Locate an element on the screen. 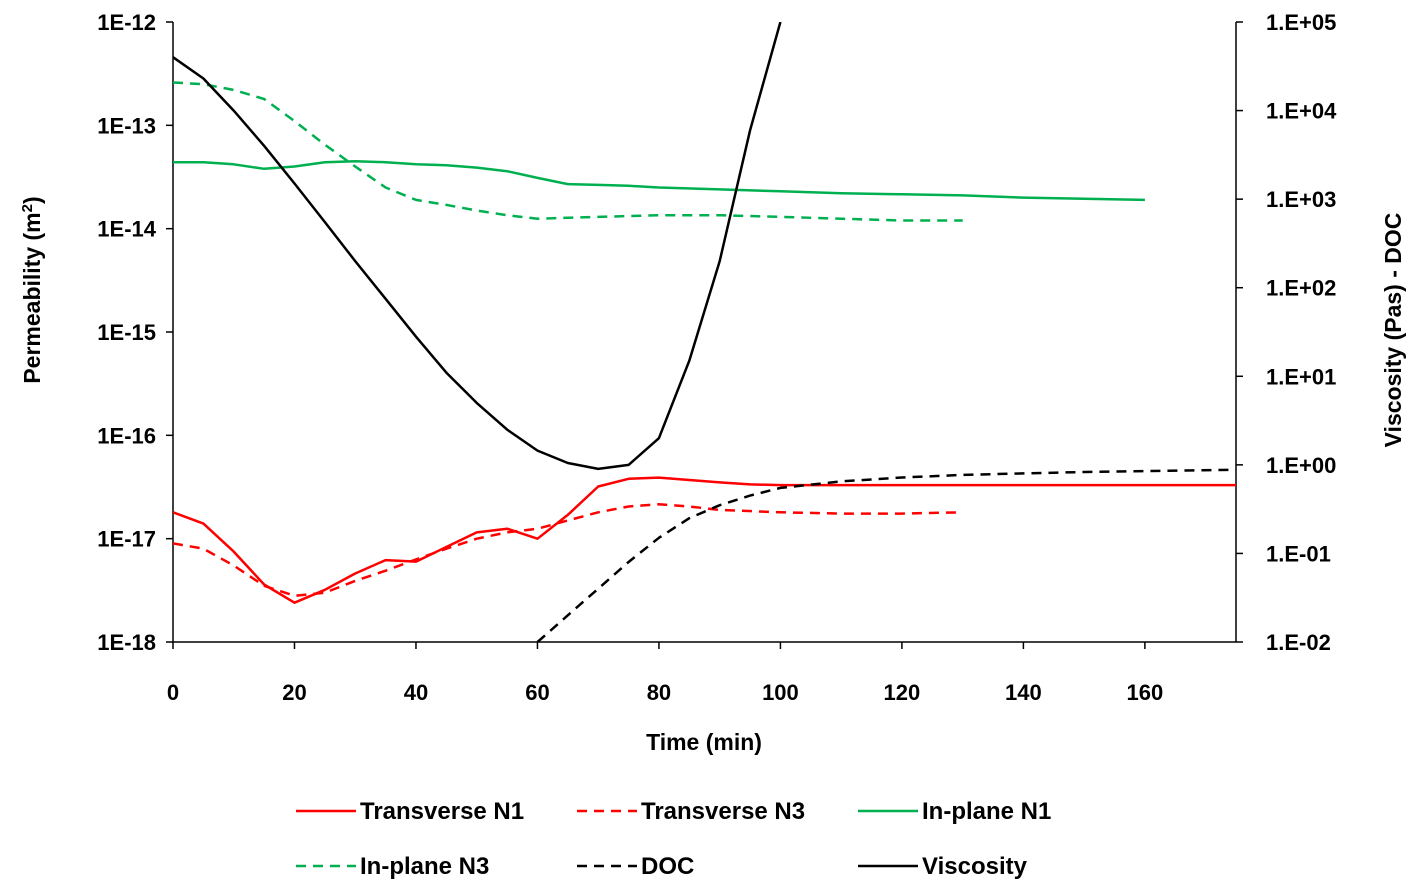  series-line-transverse-n1 is located at coordinates (704, 540).